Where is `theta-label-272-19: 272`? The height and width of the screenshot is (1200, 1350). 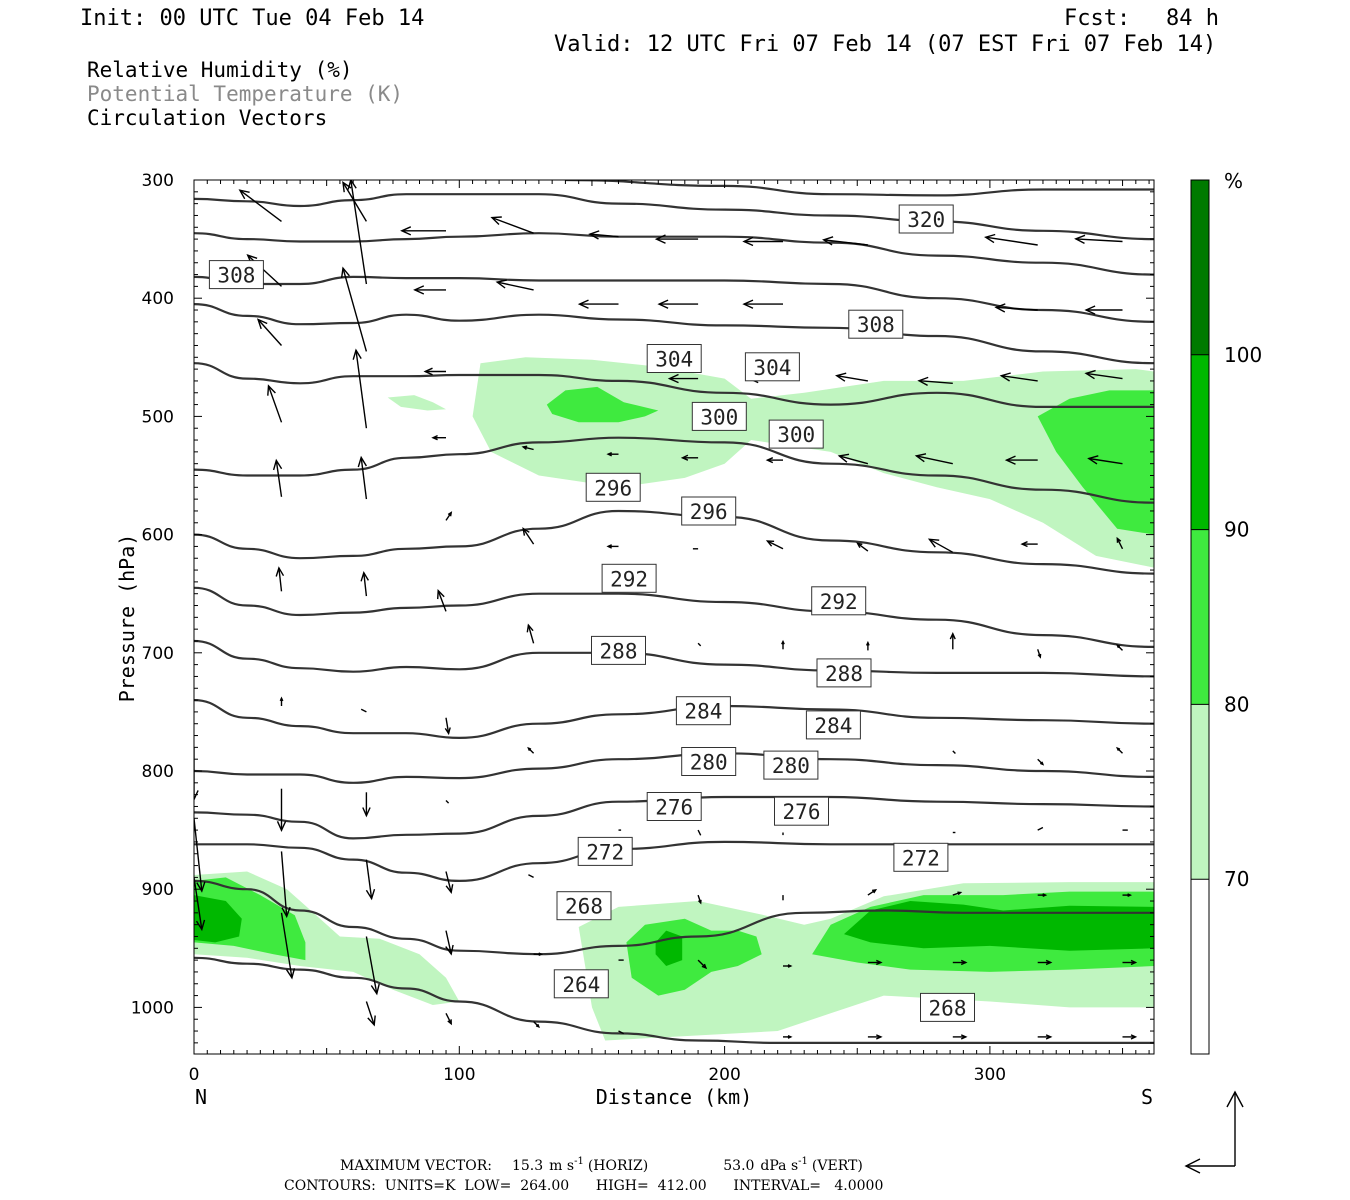 theta-label-272-19: 272 is located at coordinates (605, 851).